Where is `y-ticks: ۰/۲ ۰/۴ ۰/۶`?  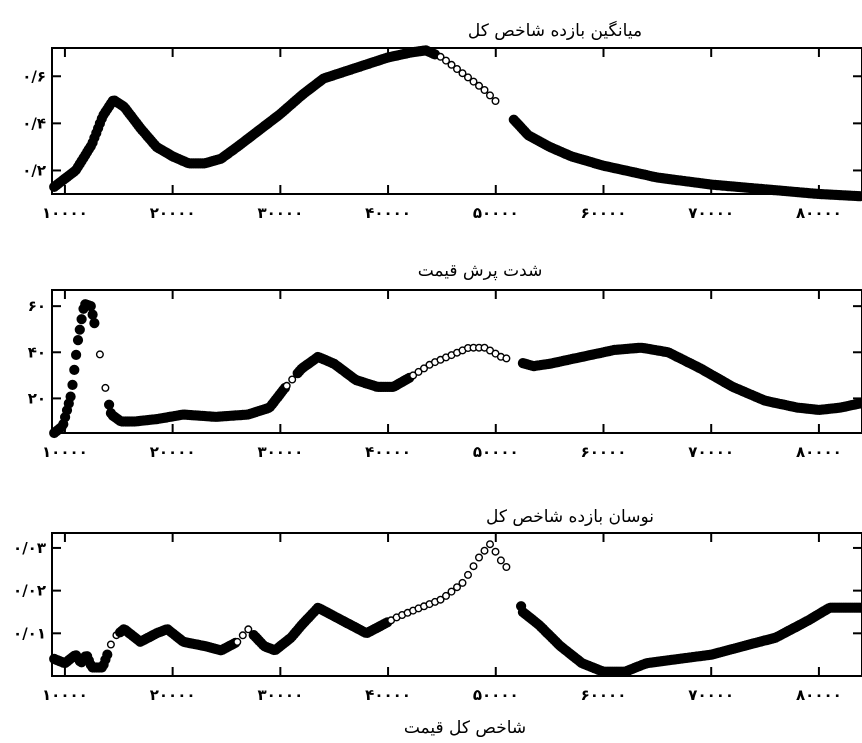 y-ticks: ۰/۲ ۰/۴ ۰/۶ is located at coordinates (442, 123).